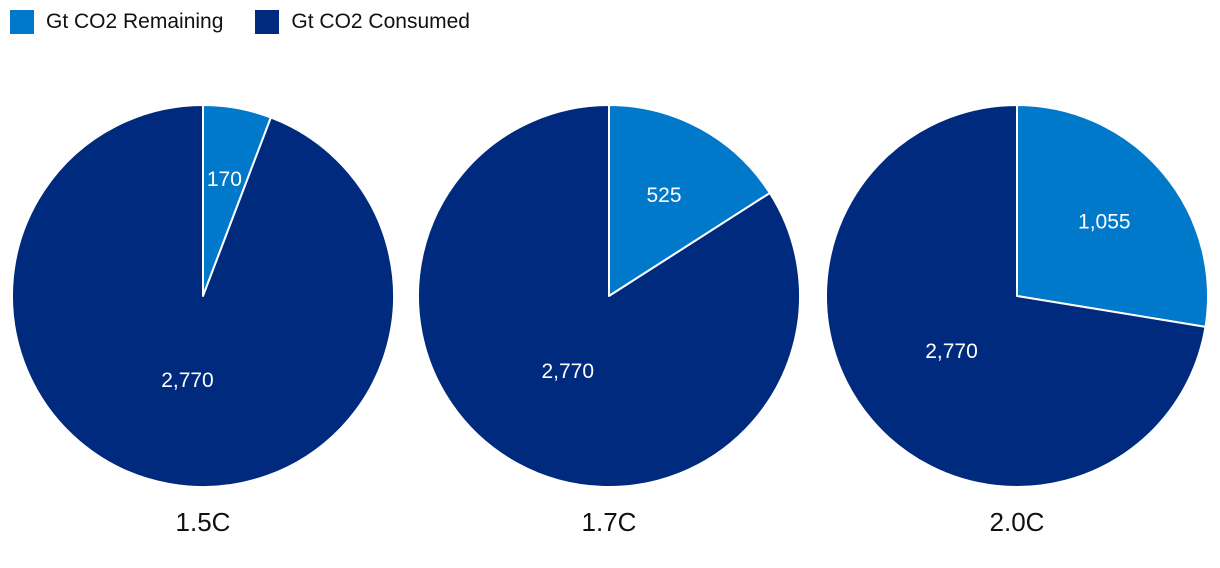  I want to click on legend-swatch-consumed, so click(267, 22).